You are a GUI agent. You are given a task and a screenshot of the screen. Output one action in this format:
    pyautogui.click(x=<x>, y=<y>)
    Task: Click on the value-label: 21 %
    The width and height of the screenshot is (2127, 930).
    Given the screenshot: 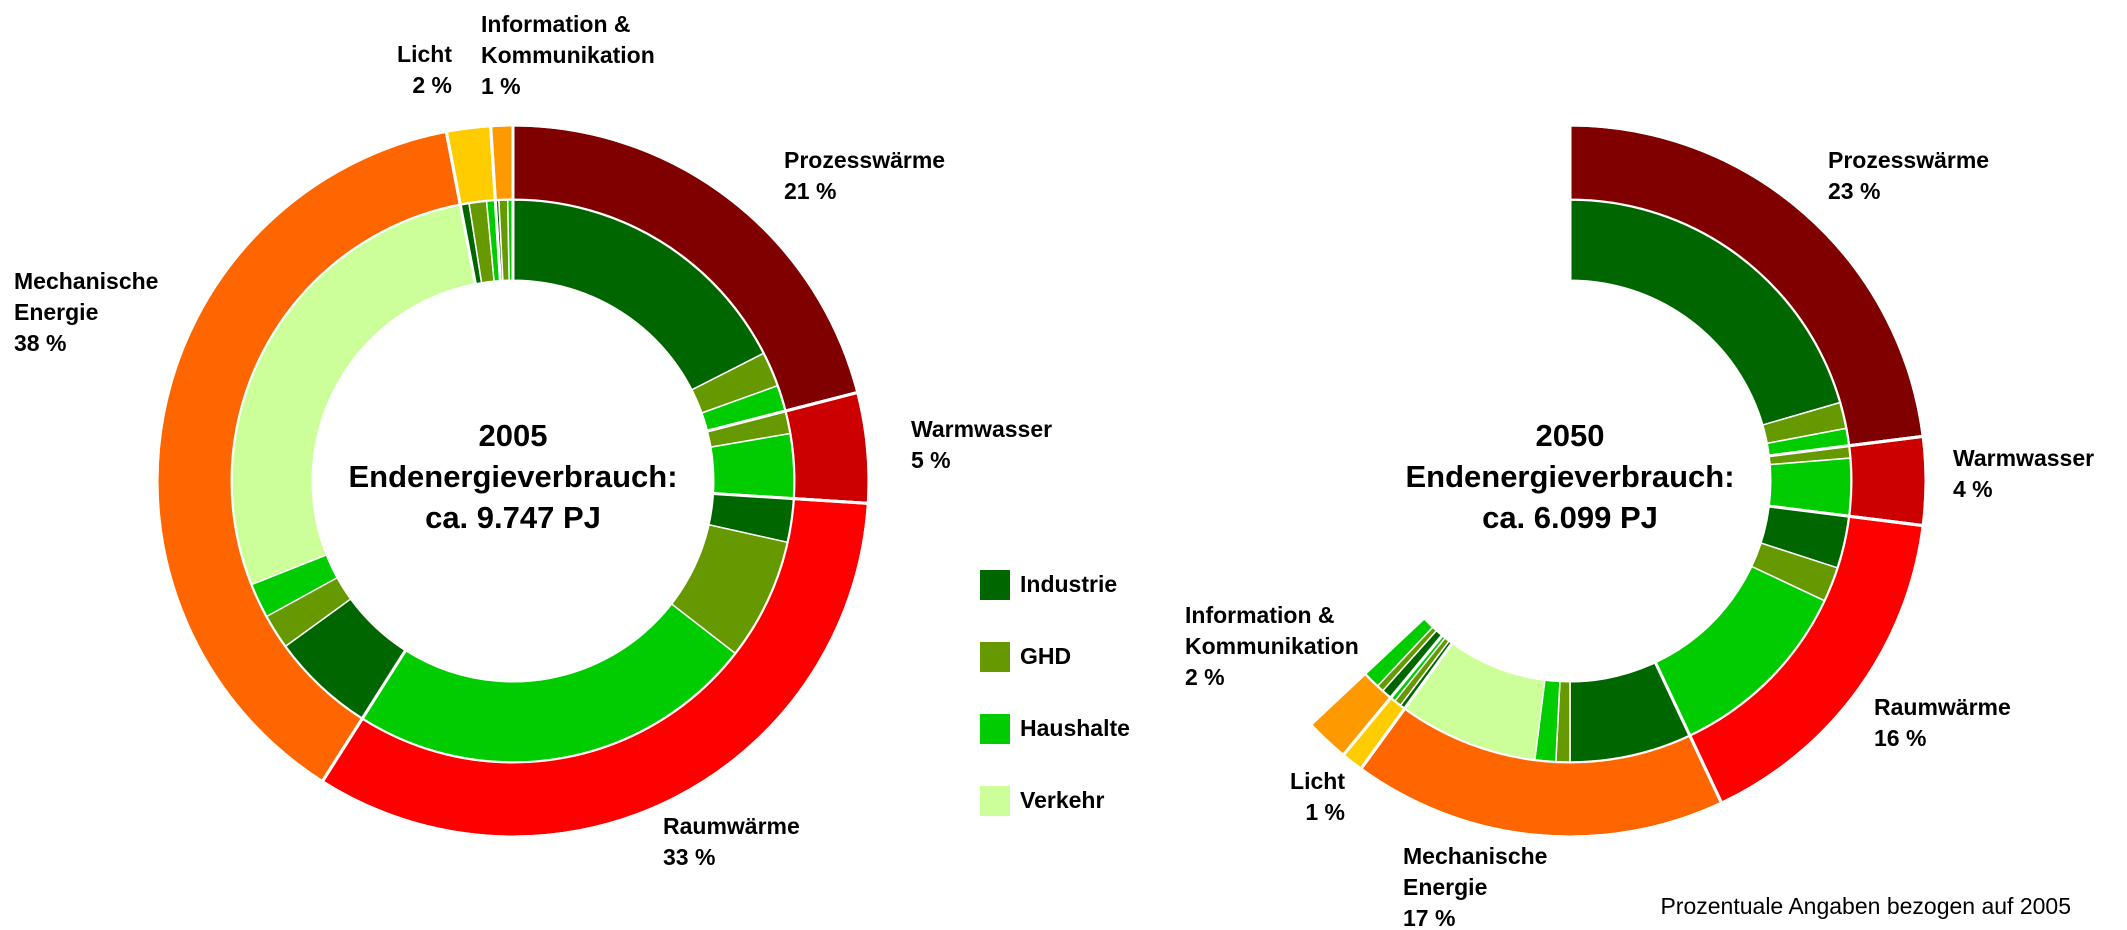 What is the action you would take?
    pyautogui.click(x=810, y=191)
    